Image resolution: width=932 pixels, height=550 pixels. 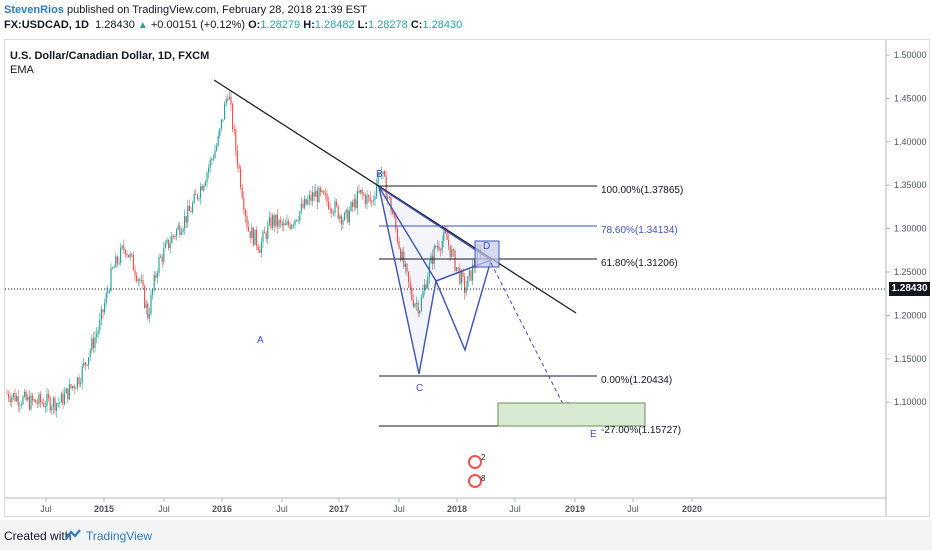 What do you see at coordinates (119, 536) in the screenshot?
I see `tradingview-brand-link: TradingView` at bounding box center [119, 536].